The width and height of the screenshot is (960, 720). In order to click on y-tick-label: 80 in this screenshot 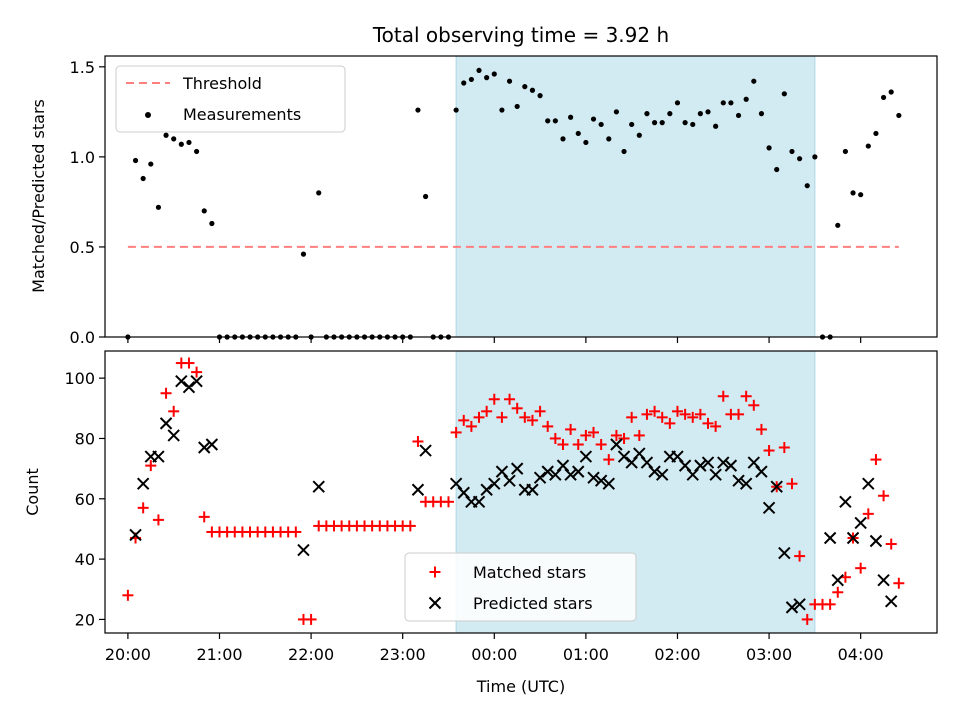, I will do `click(85, 438)`.